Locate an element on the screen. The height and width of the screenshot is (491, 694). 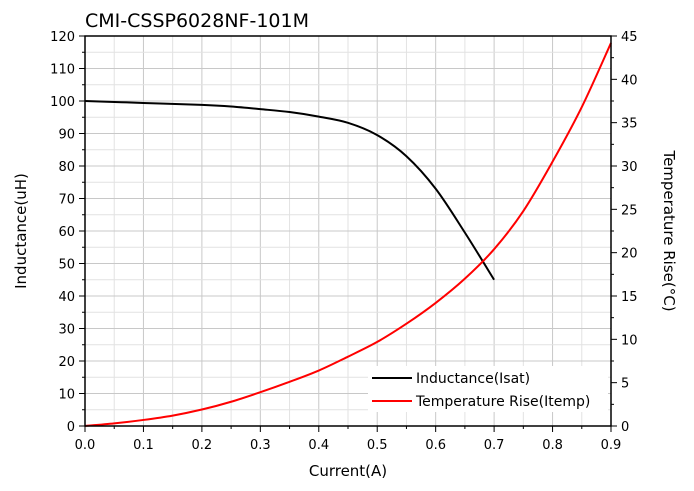
y-left-tick-label: 30 is located at coordinates (66, 330).